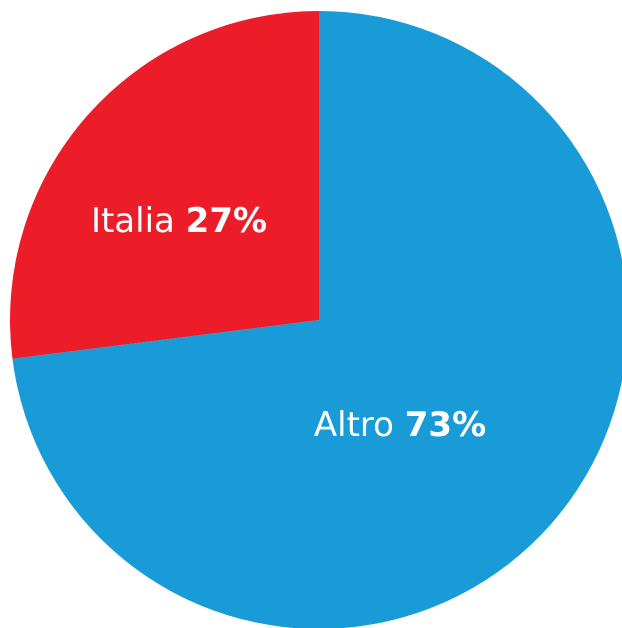 The height and width of the screenshot is (628, 622). What do you see at coordinates (354, 425) in the screenshot?
I see `slice-name: Altro` at bounding box center [354, 425].